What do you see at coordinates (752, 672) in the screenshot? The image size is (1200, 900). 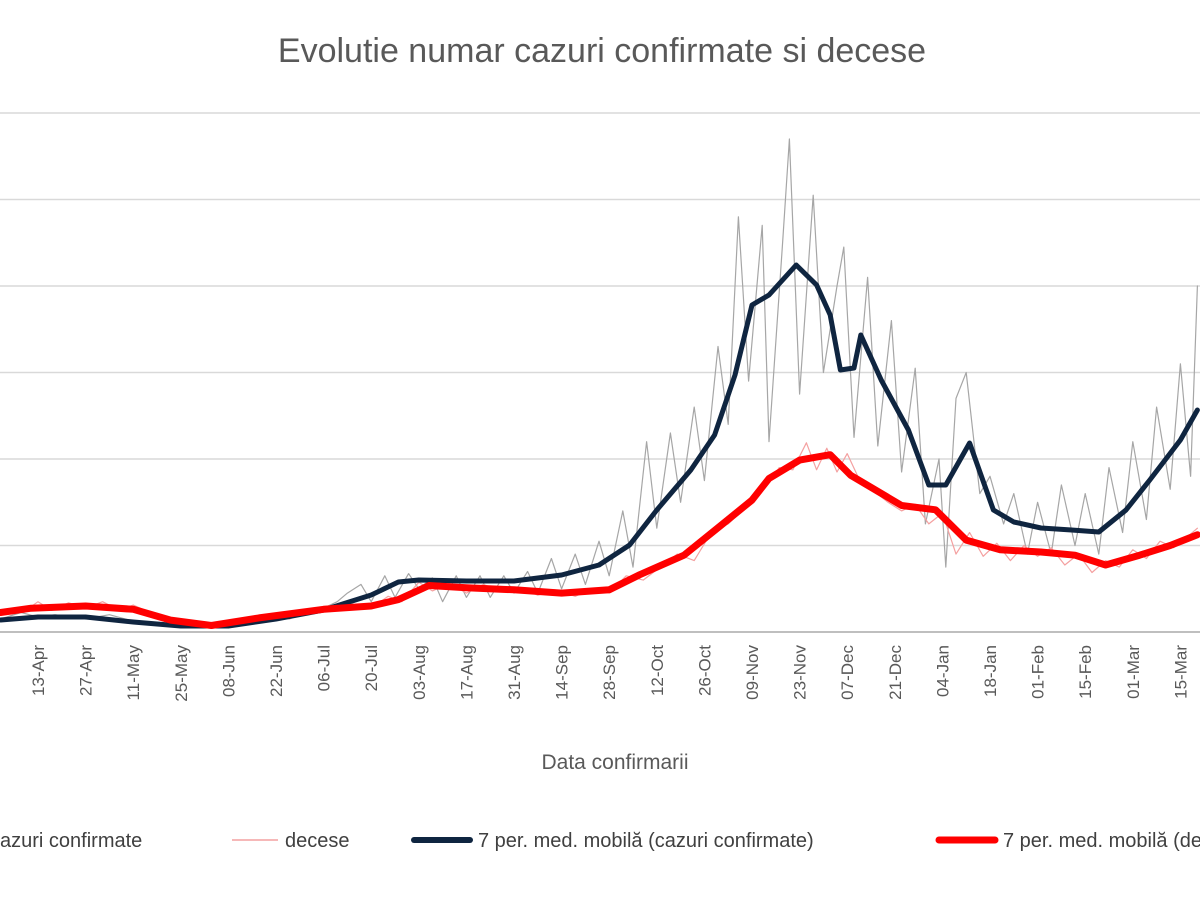 I see `x-tick-label: 09-Nov` at bounding box center [752, 672].